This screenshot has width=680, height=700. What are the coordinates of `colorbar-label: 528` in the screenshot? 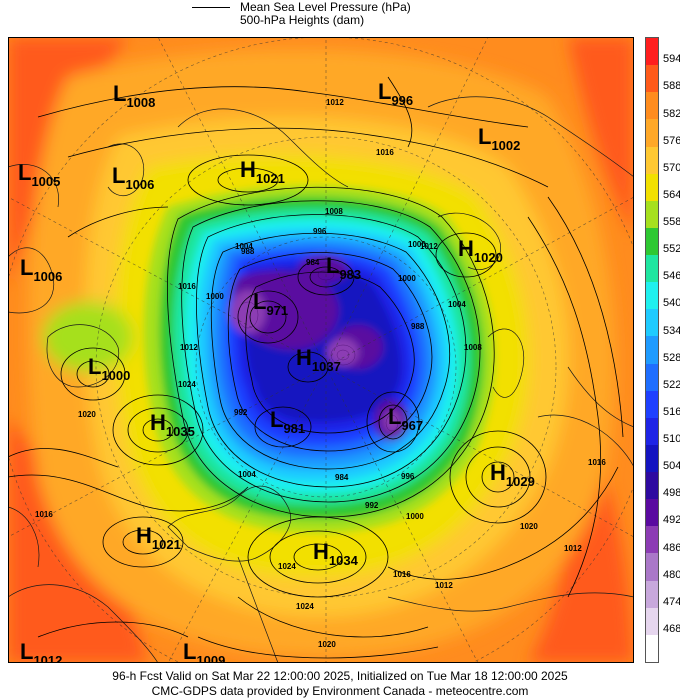 It's located at (671, 357).